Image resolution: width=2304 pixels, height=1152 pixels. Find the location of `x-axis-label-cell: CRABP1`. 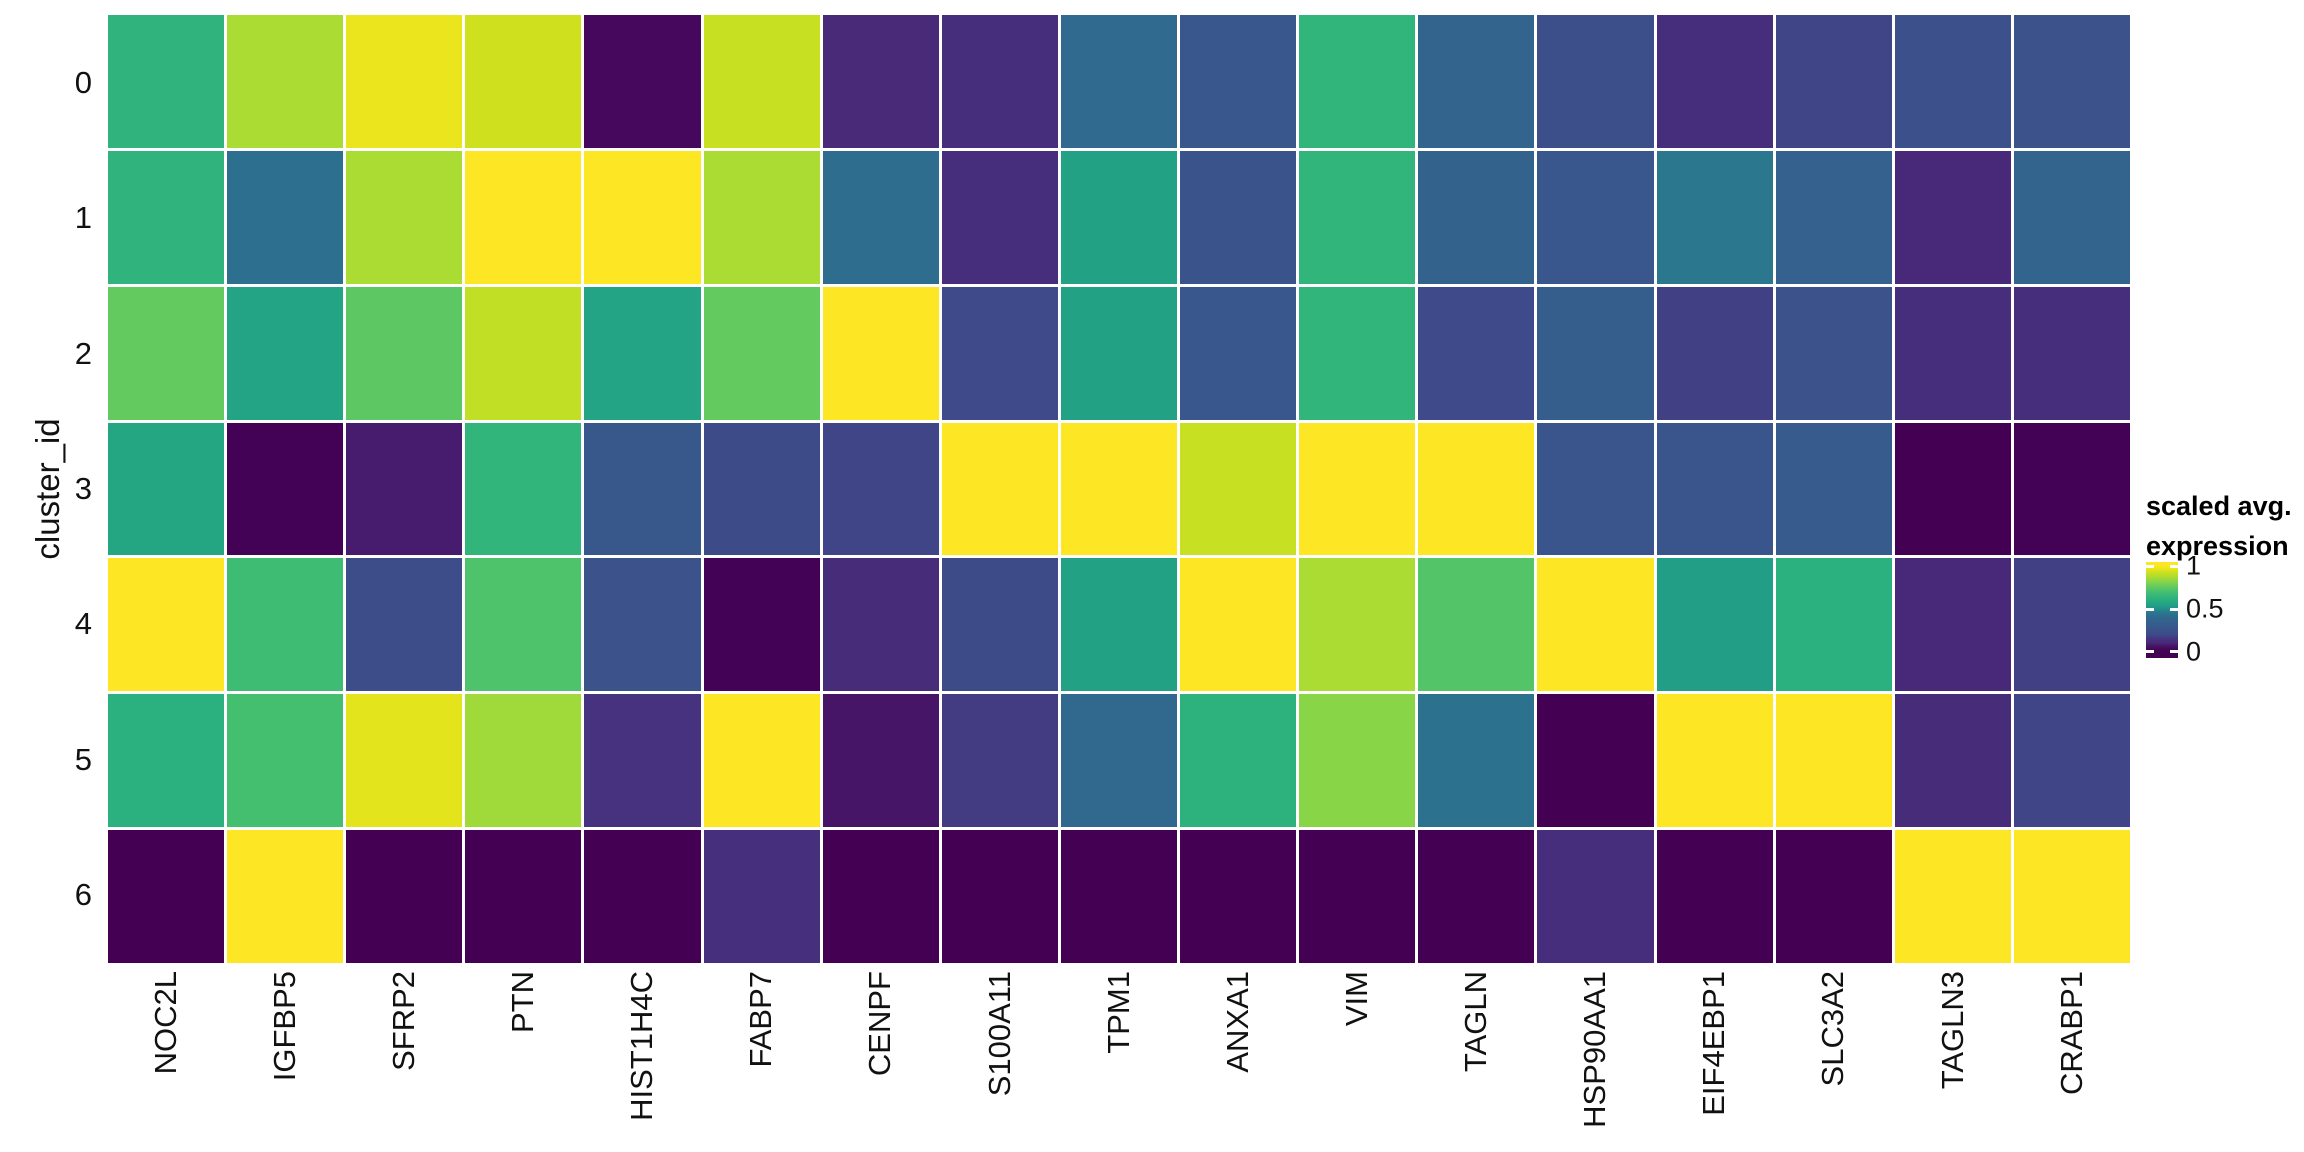

x-axis-label-cell: CRABP1 is located at coordinates (2072, 1060).